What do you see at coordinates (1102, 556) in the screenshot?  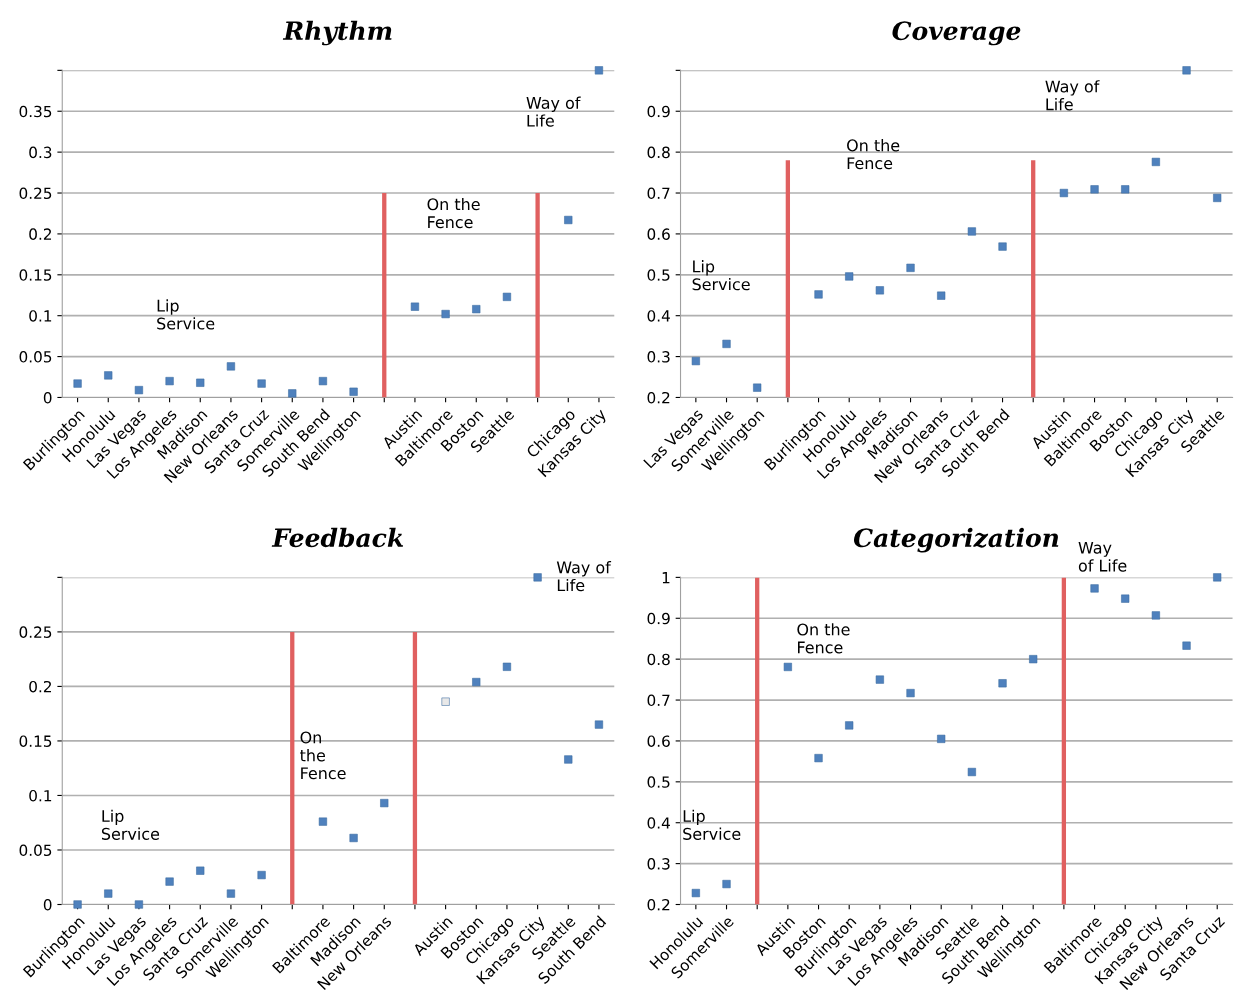 I see `text: Way of Life` at bounding box center [1102, 556].